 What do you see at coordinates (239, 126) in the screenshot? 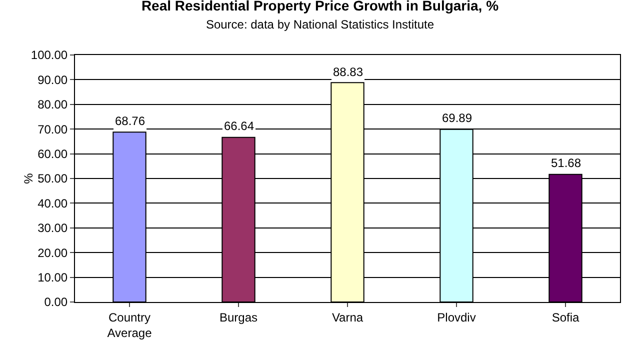
I see `data-label: 66.64` at bounding box center [239, 126].